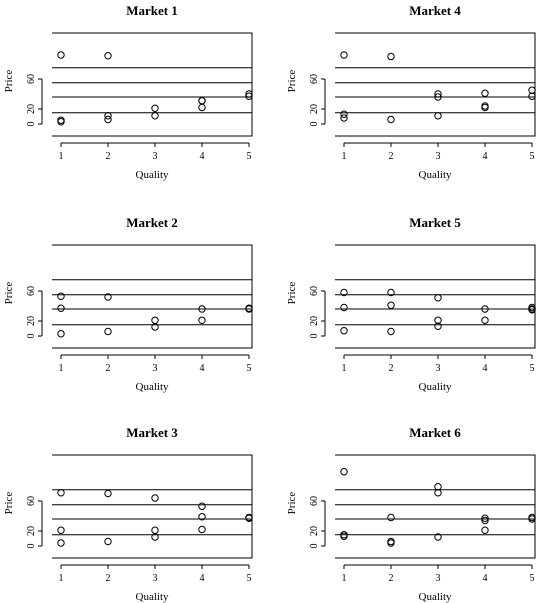  I want to click on chart-panel-6: Market 6 0 20 60 Price 1 2 3 4 5 Quality, so click(411, 514).